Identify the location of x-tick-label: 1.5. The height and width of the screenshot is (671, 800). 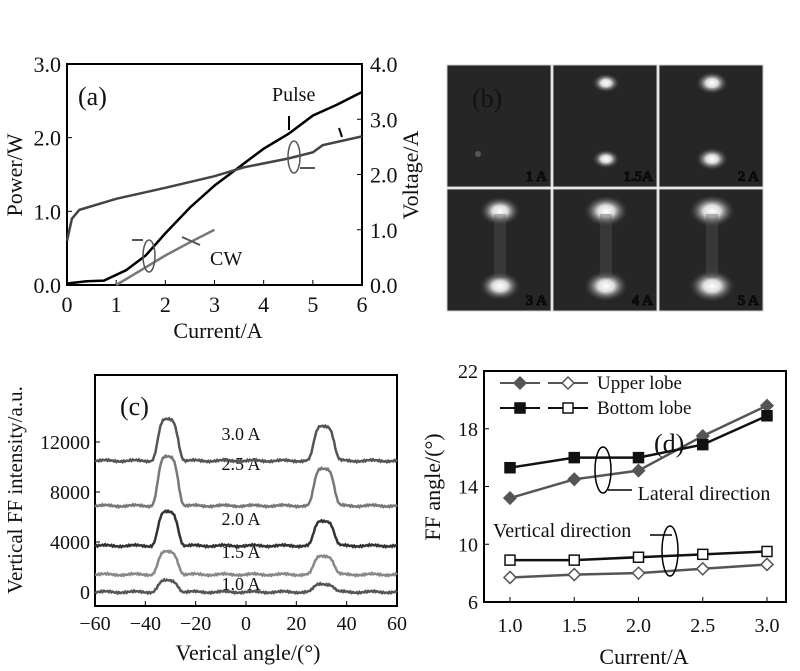
(574, 626).